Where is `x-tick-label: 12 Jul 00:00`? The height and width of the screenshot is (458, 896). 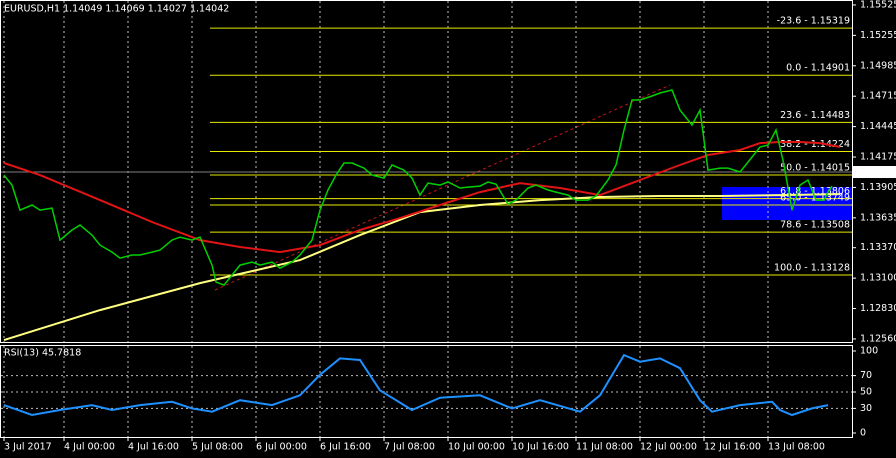
x-tick-label: 12 Jul 00:00 is located at coordinates (668, 447).